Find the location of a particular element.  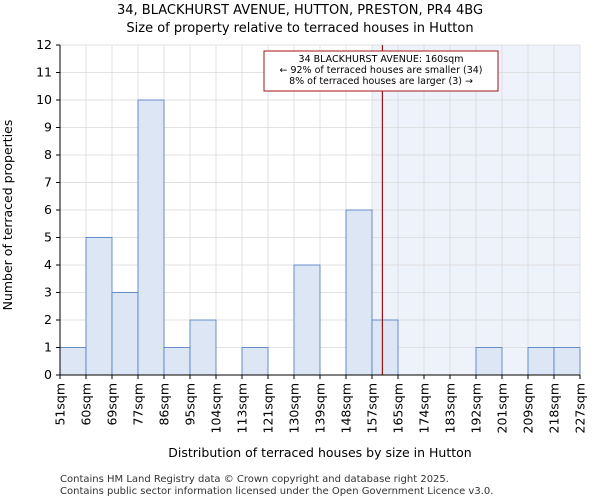

y-tick-label: 4 is located at coordinates (48, 264).